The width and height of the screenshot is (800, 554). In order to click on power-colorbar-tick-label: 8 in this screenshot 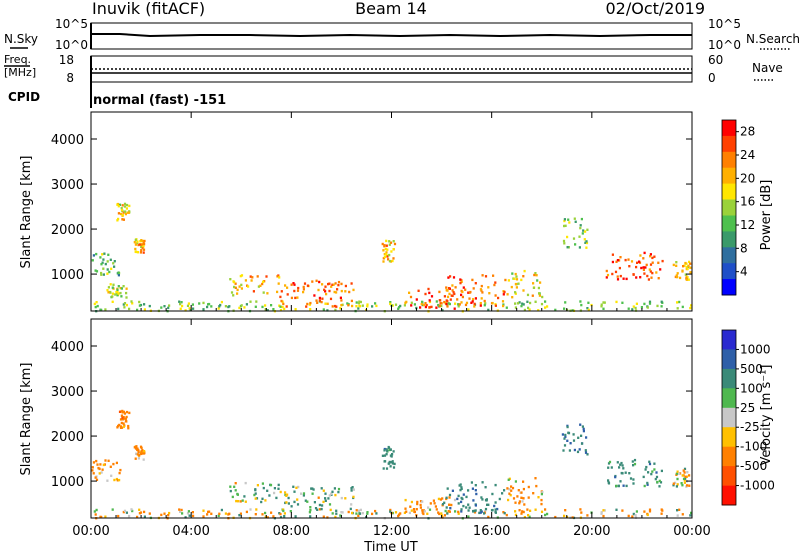, I will do `click(744, 248)`.